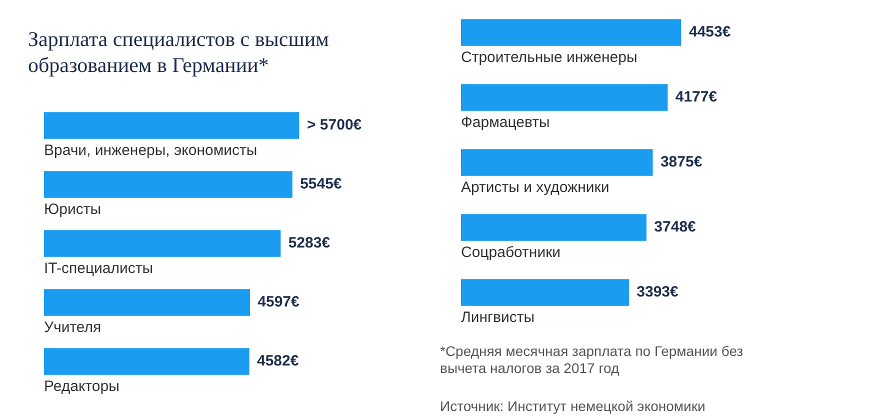  What do you see at coordinates (675, 227) in the screenshot?
I see `data-label: 3748€` at bounding box center [675, 227].